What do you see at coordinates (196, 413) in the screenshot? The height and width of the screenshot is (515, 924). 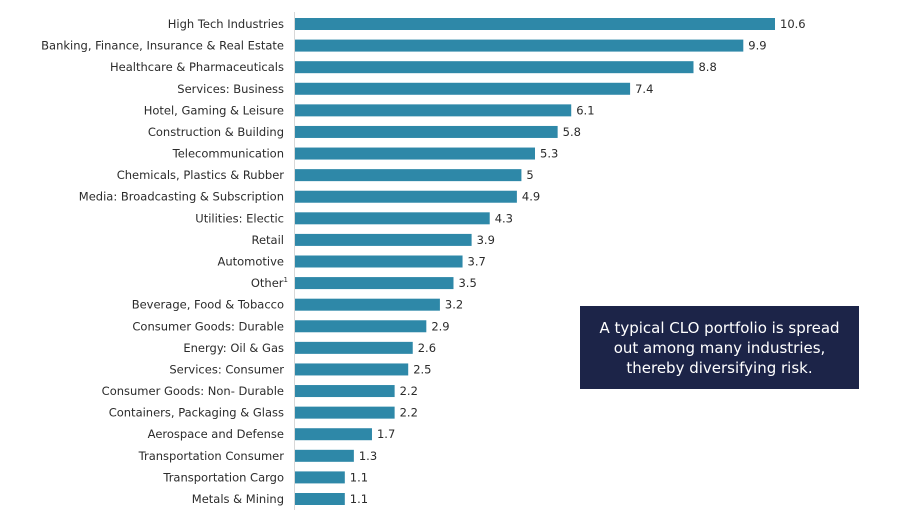 I see `category-label: Containers, Packaging & Glass` at bounding box center [196, 413].